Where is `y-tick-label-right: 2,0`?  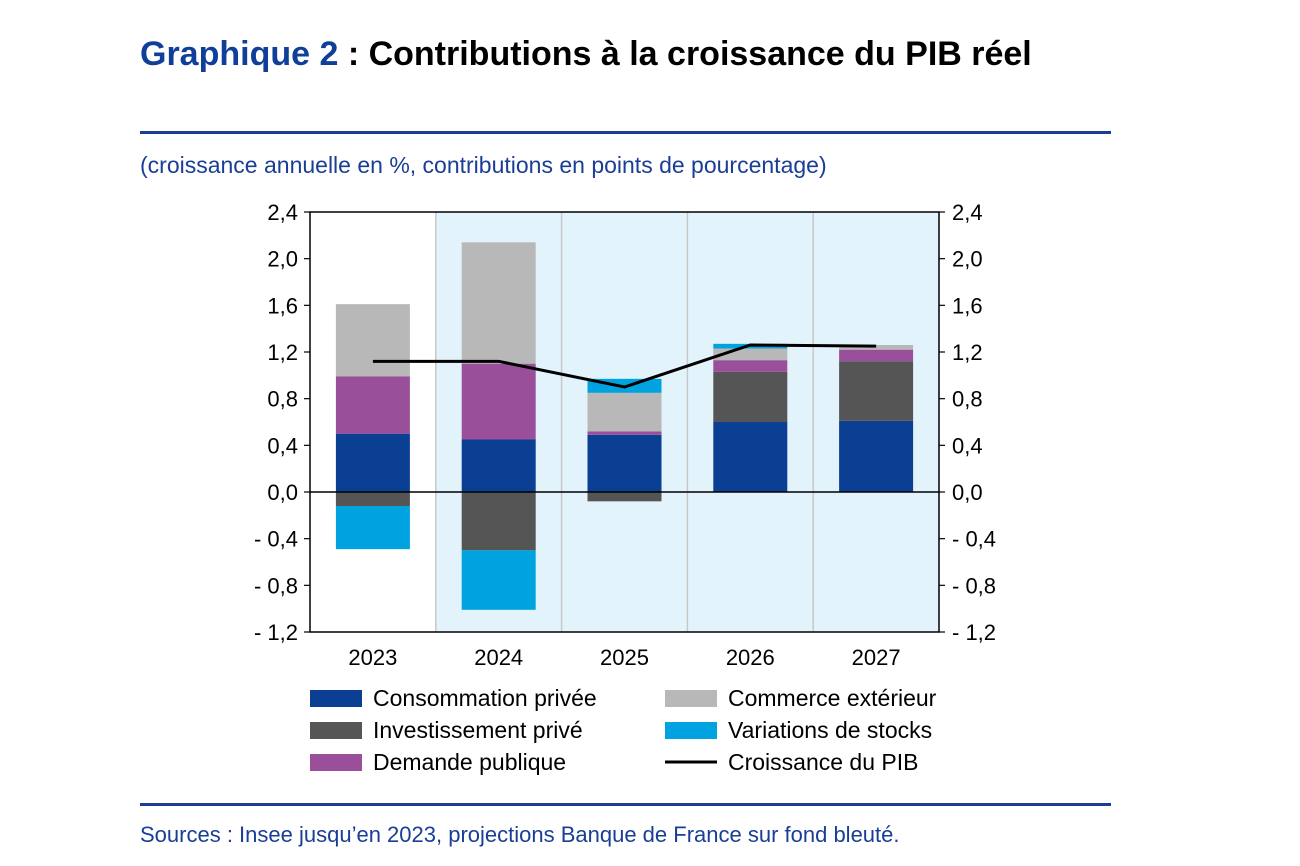
y-tick-label-right: 2,0 is located at coordinates (967, 259).